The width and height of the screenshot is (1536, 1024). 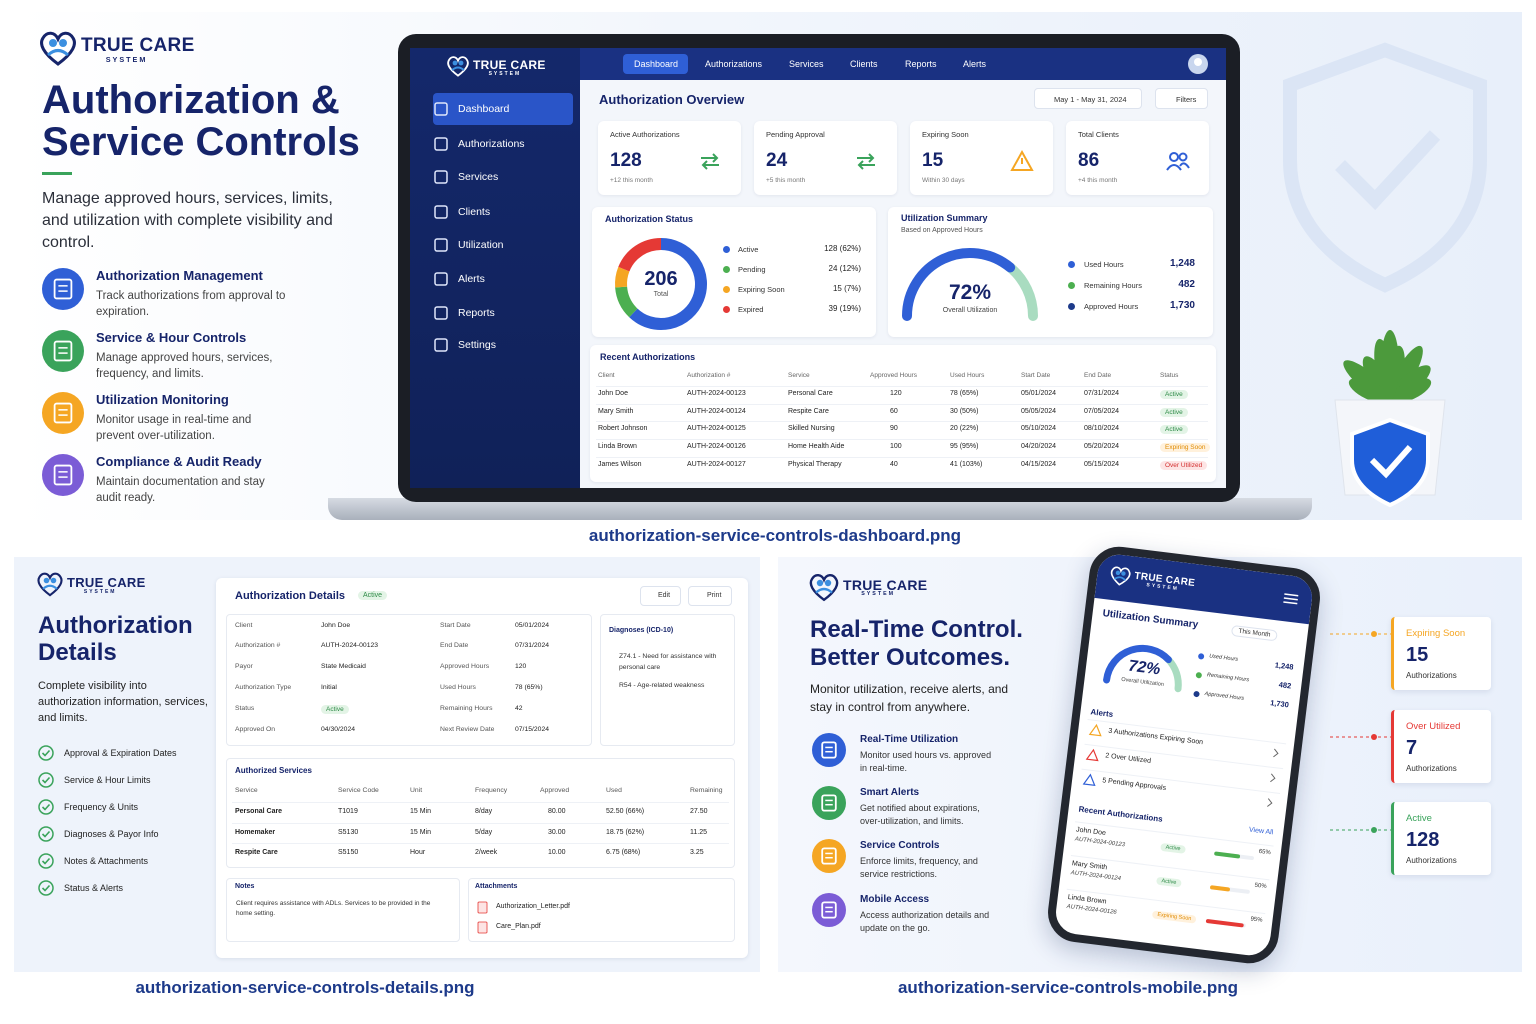 What do you see at coordinates (1385, 275) in the screenshot?
I see `decoration` at bounding box center [1385, 275].